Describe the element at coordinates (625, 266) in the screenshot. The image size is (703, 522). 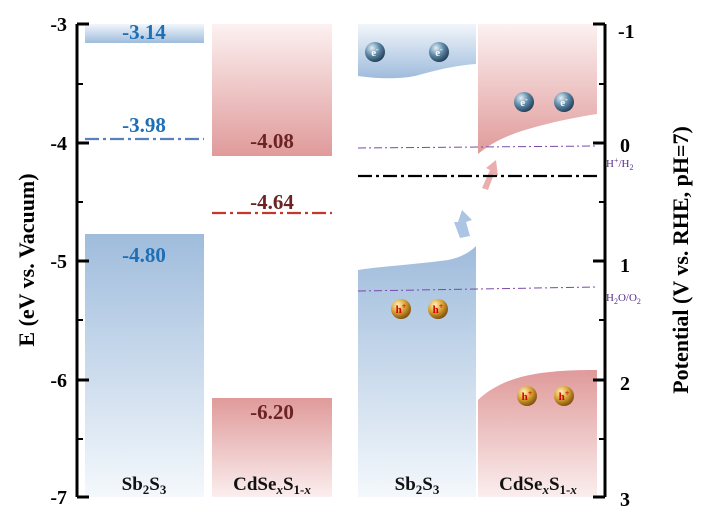
I see `right-tick: 1` at that location.